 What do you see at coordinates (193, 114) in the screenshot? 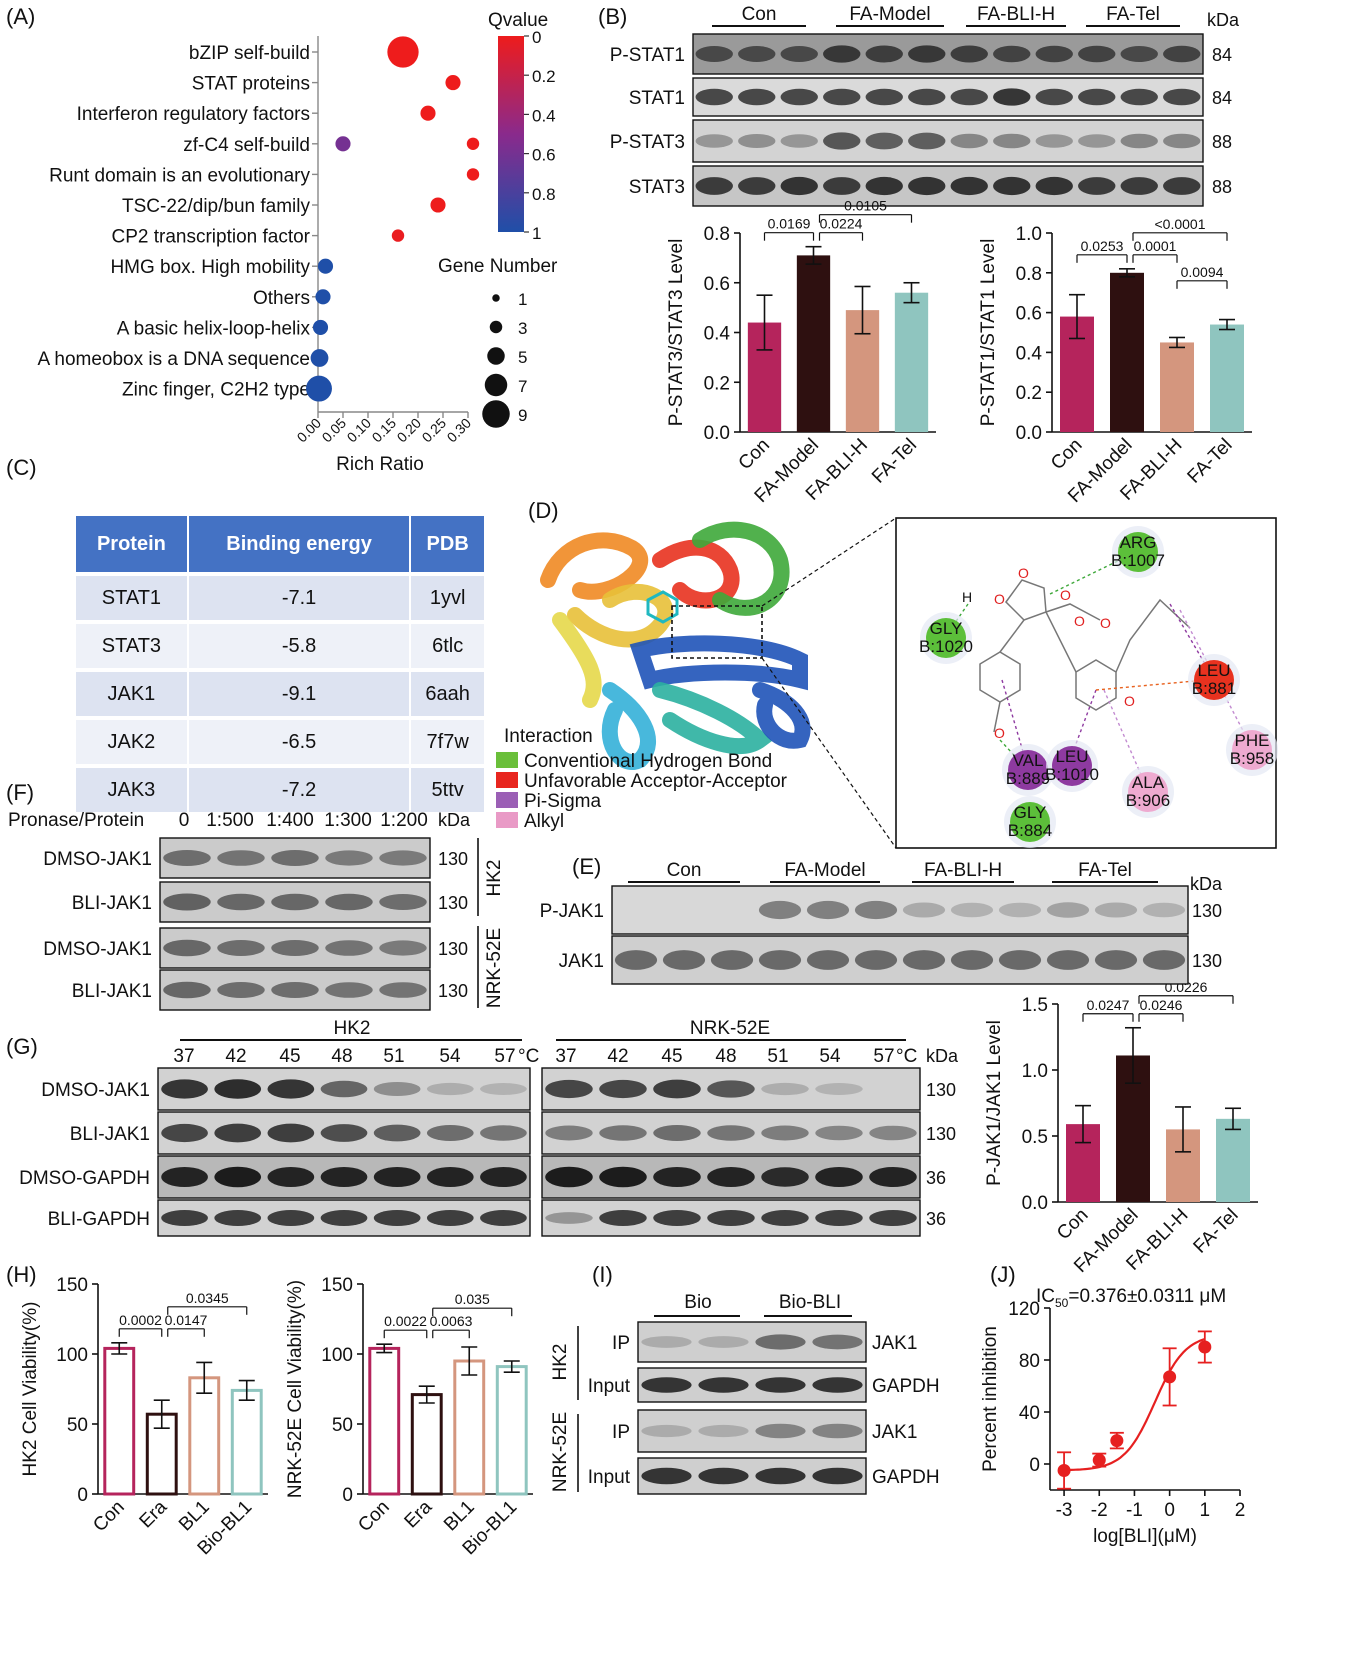
I see `category-label: Interferon regulatory factors` at bounding box center [193, 114].